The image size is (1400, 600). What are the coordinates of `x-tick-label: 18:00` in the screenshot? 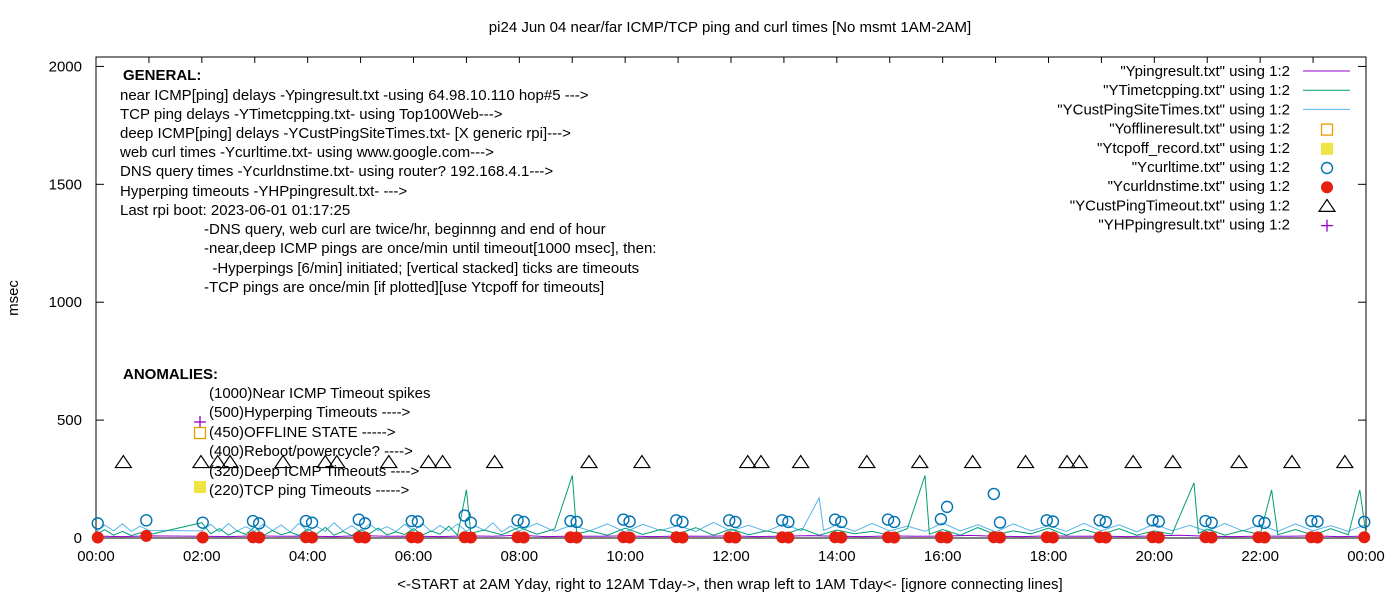 It's located at (1049, 556).